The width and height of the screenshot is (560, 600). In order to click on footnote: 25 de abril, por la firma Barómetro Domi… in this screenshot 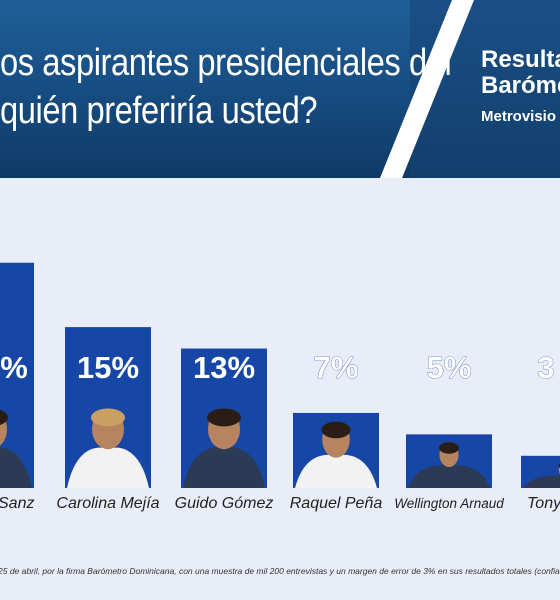, I will do `click(280, 571)`.